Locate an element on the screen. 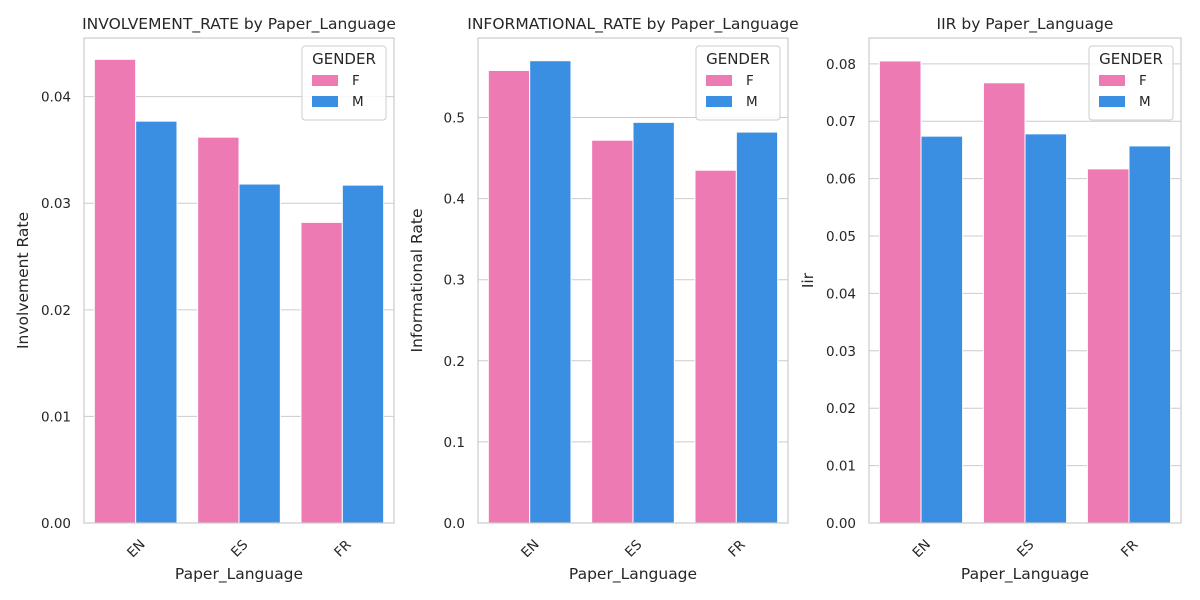  y-tick-label: 0.3 is located at coordinates (454, 281).